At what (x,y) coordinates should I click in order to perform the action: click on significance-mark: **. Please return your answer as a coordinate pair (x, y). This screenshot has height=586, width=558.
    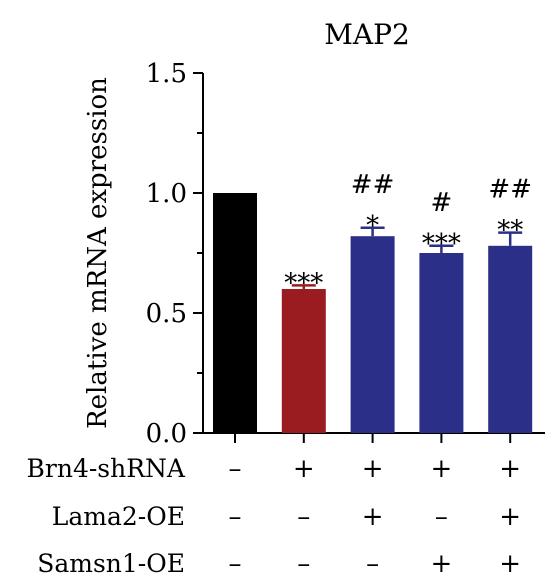
    Looking at the image, I should click on (510, 231).